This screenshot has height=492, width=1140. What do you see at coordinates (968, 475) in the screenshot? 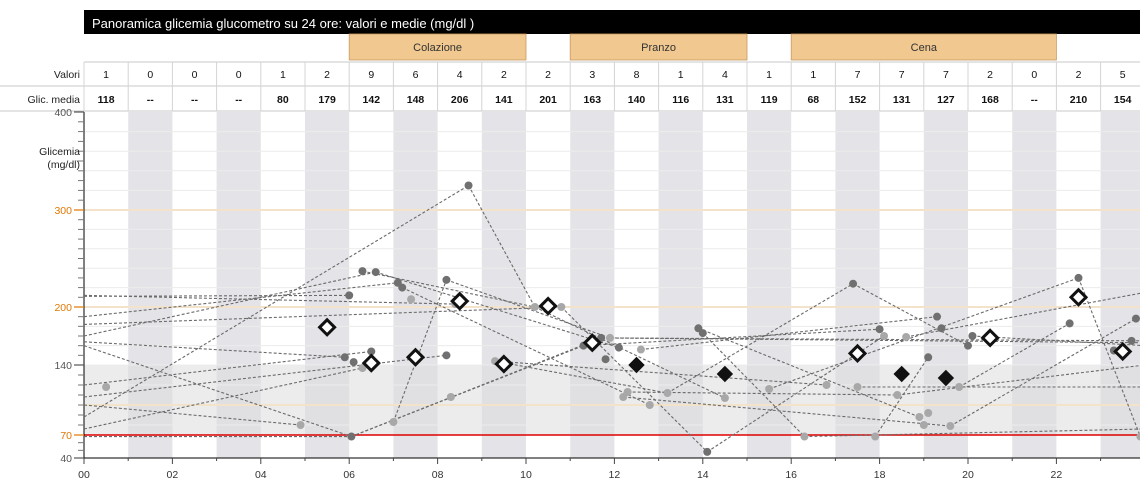
I see `x-tick-label: 20` at bounding box center [968, 475].